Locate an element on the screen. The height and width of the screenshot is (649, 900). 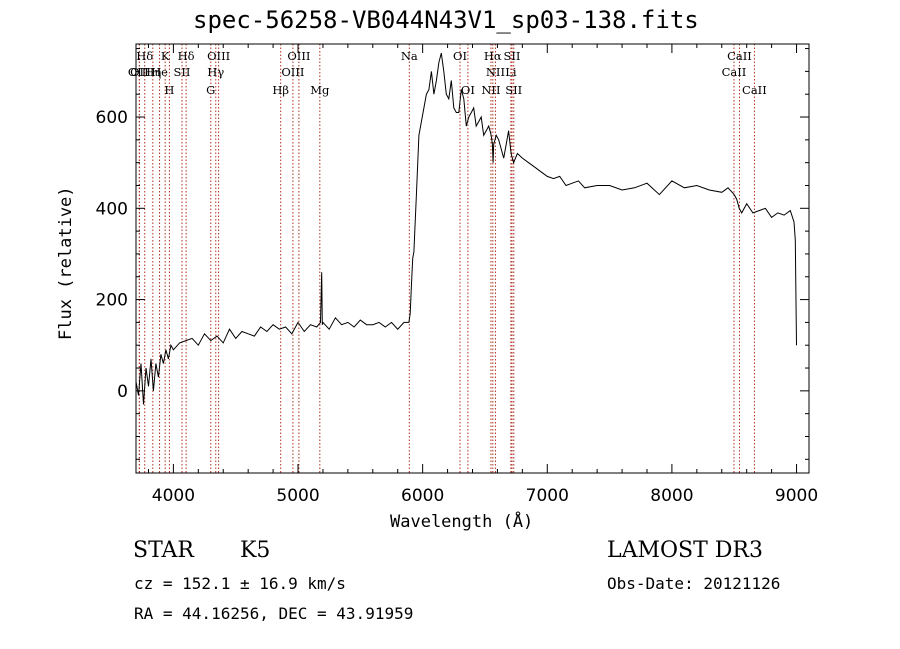
emission-line-label: Hγ is located at coordinates (215, 72).